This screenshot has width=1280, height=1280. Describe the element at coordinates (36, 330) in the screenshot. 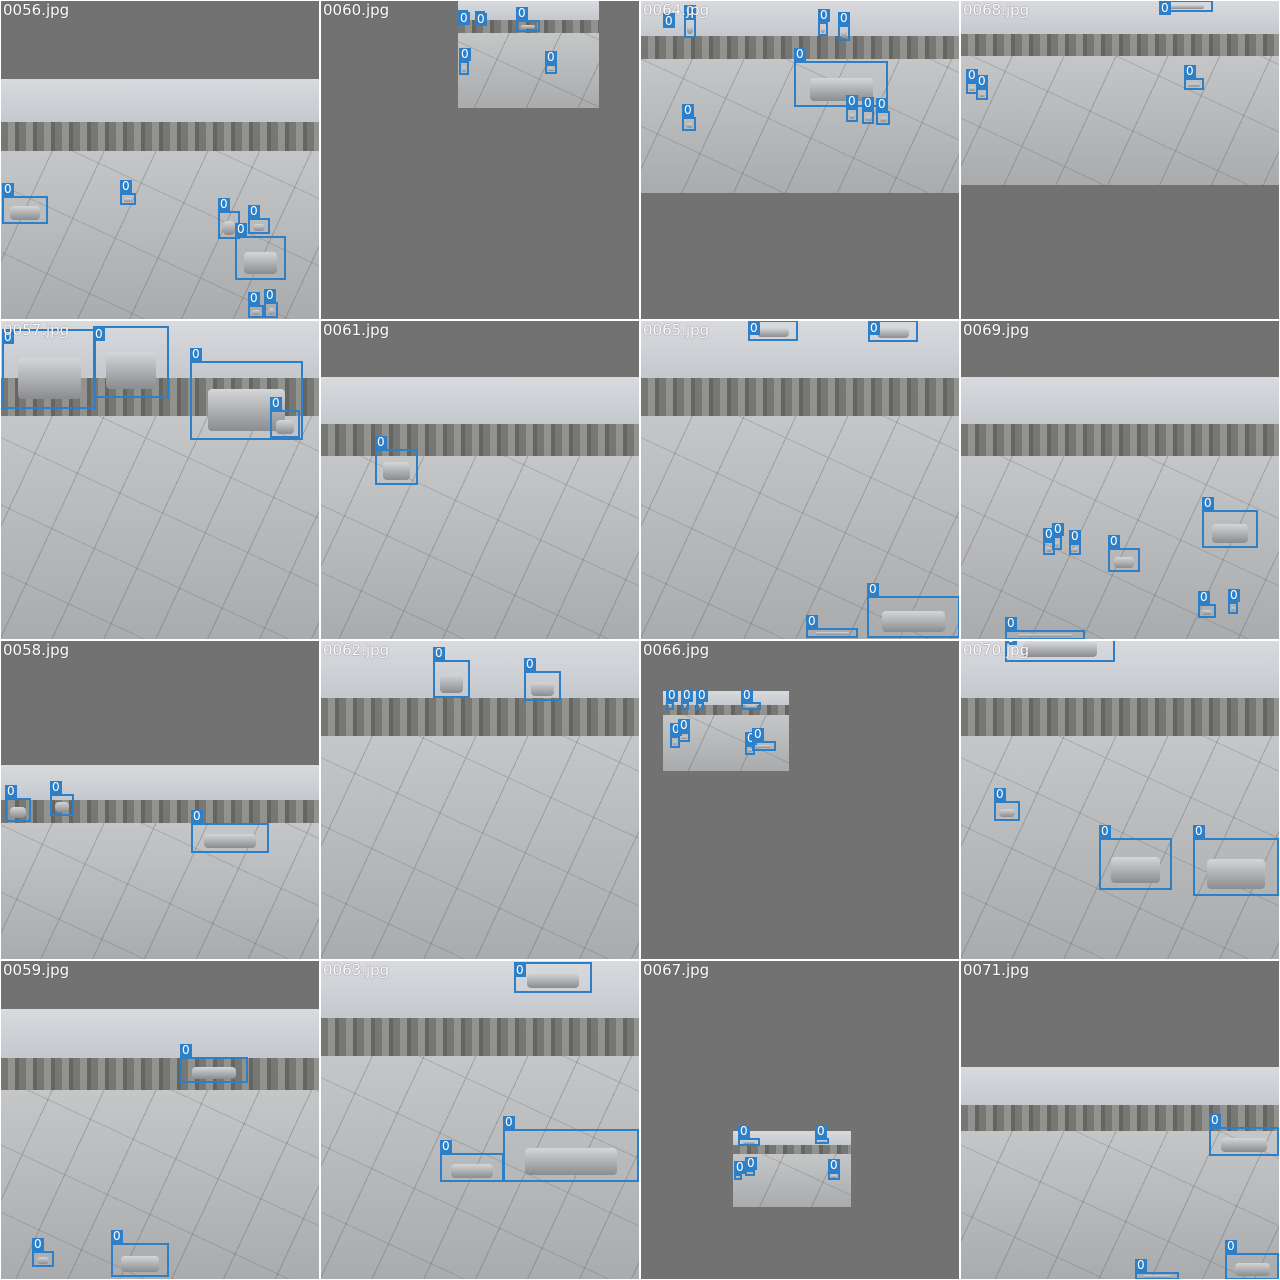

I see `tile-filename: 0057.jpg` at that location.